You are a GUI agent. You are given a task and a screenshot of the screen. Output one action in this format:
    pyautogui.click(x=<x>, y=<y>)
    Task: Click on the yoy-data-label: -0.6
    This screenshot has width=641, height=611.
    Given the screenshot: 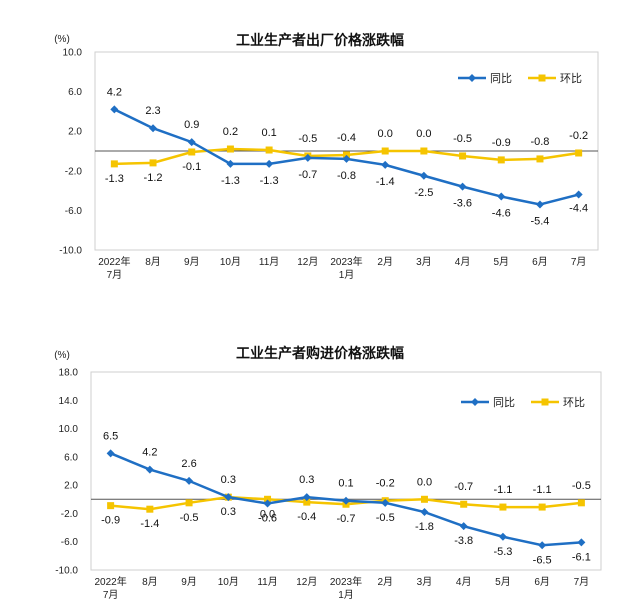 What is the action you would take?
    pyautogui.click(x=267, y=519)
    